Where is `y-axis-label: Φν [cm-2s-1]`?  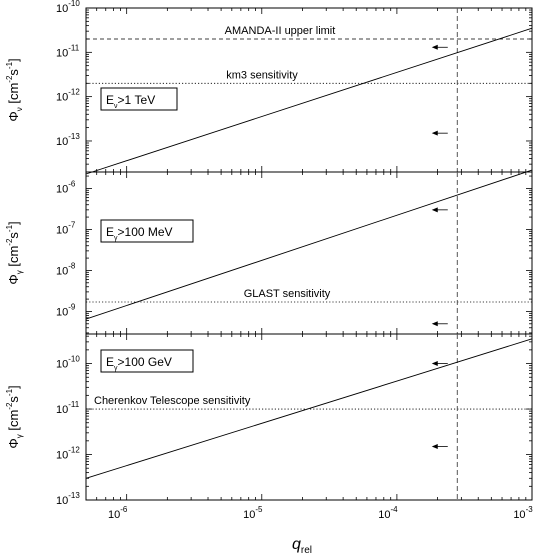 y-axis-label: Φν [cm-2s-1] is located at coordinates (14, 89).